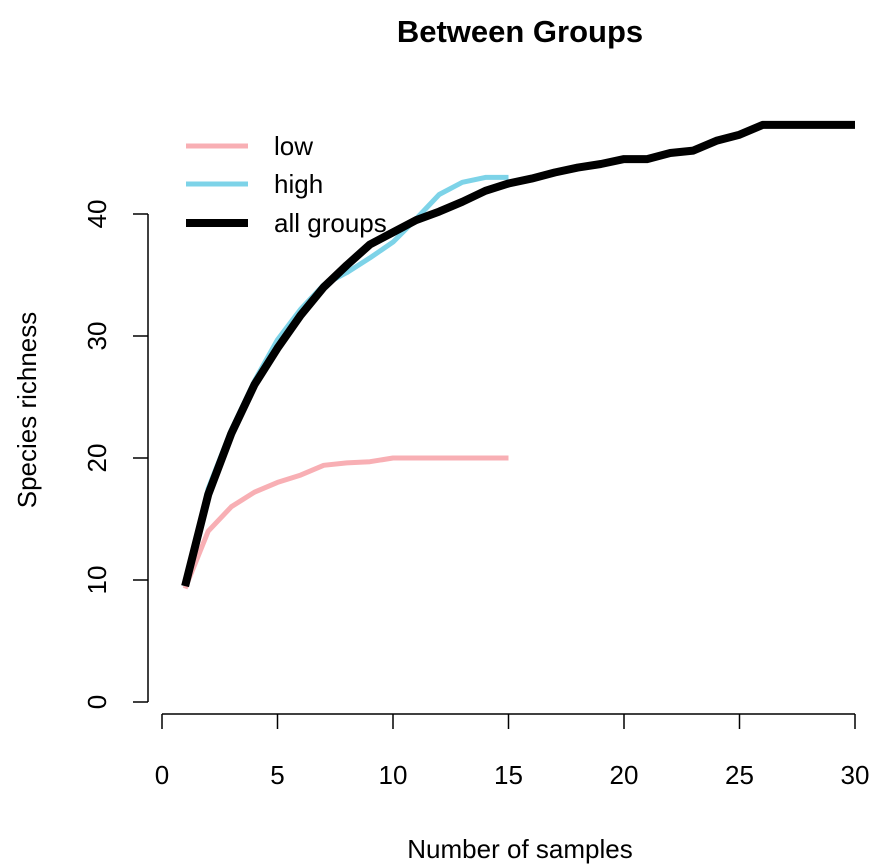 The height and width of the screenshot is (865, 876). What do you see at coordinates (115, 454) in the screenshot?
I see `y-axis: 0 10 20 30 40` at bounding box center [115, 454].